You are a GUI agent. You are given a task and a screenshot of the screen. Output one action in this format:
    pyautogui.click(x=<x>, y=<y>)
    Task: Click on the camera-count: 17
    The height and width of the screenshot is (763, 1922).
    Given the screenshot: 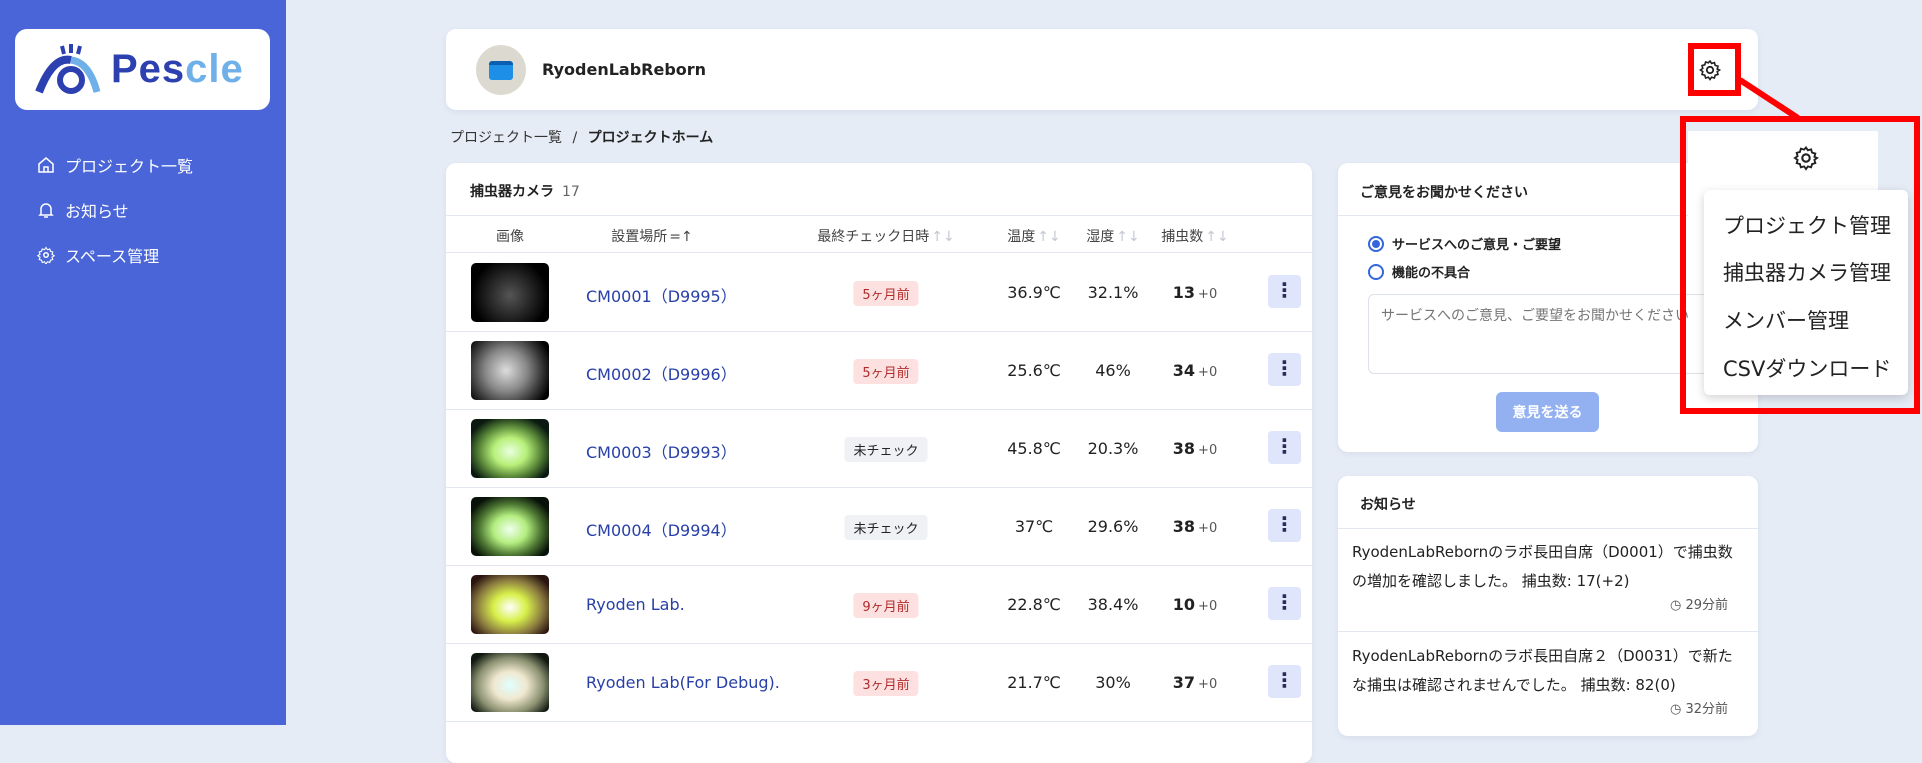 What is the action you would take?
    pyautogui.click(x=571, y=192)
    